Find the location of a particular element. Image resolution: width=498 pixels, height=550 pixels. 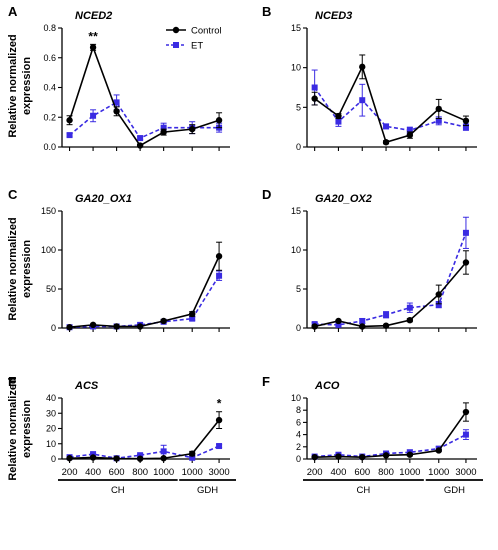

y-tick-label: 8 is located at coordinates (298, 410).